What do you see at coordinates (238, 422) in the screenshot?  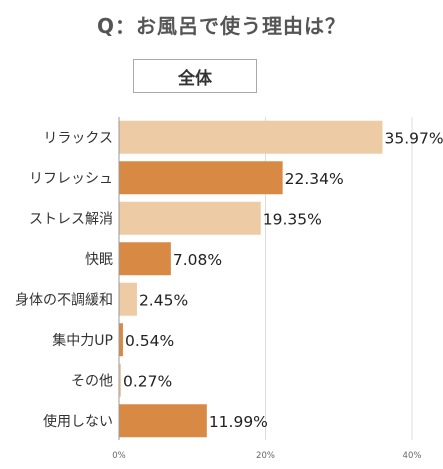 I see `data-label: 11.99%` at bounding box center [238, 422].